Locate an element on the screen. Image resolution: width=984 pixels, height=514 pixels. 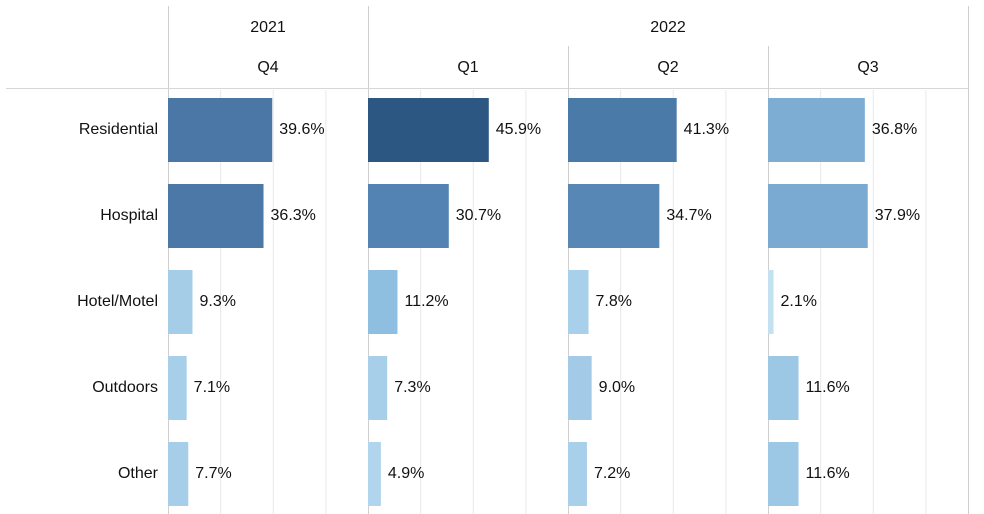
value-label: 34.7% is located at coordinates (688, 215).